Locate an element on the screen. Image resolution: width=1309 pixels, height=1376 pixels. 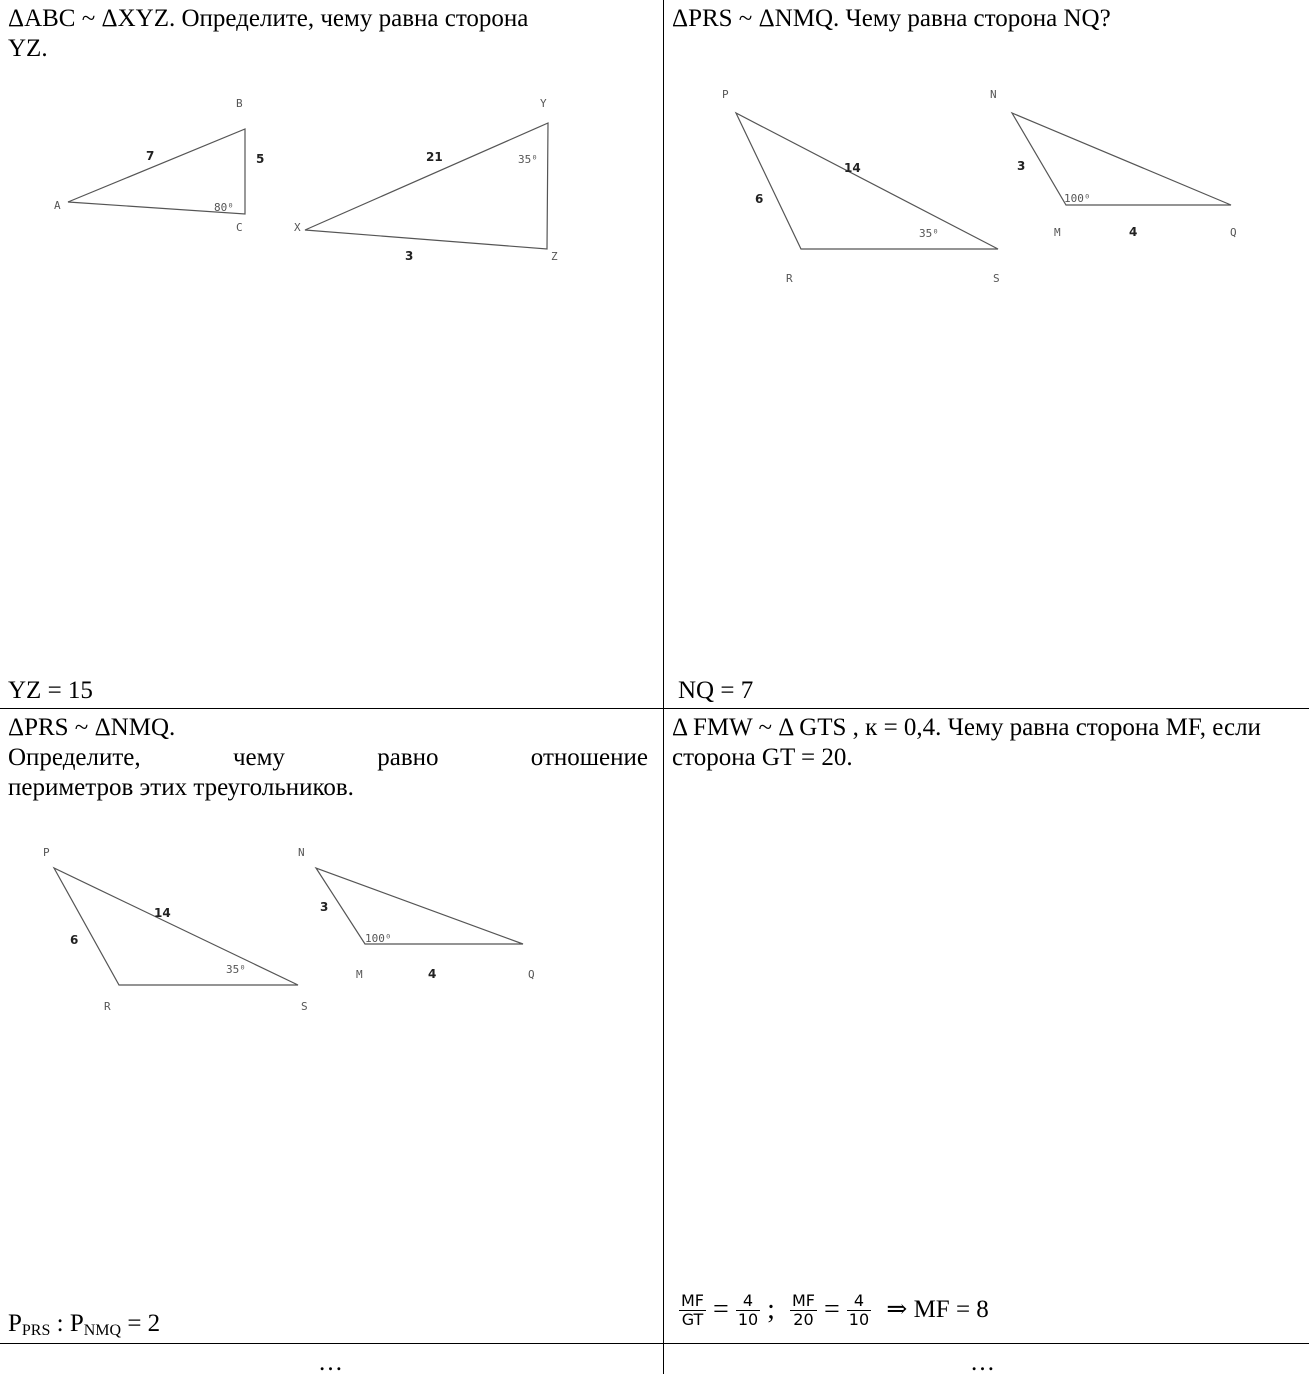
task-3-word: чему is located at coordinates (258, 757).